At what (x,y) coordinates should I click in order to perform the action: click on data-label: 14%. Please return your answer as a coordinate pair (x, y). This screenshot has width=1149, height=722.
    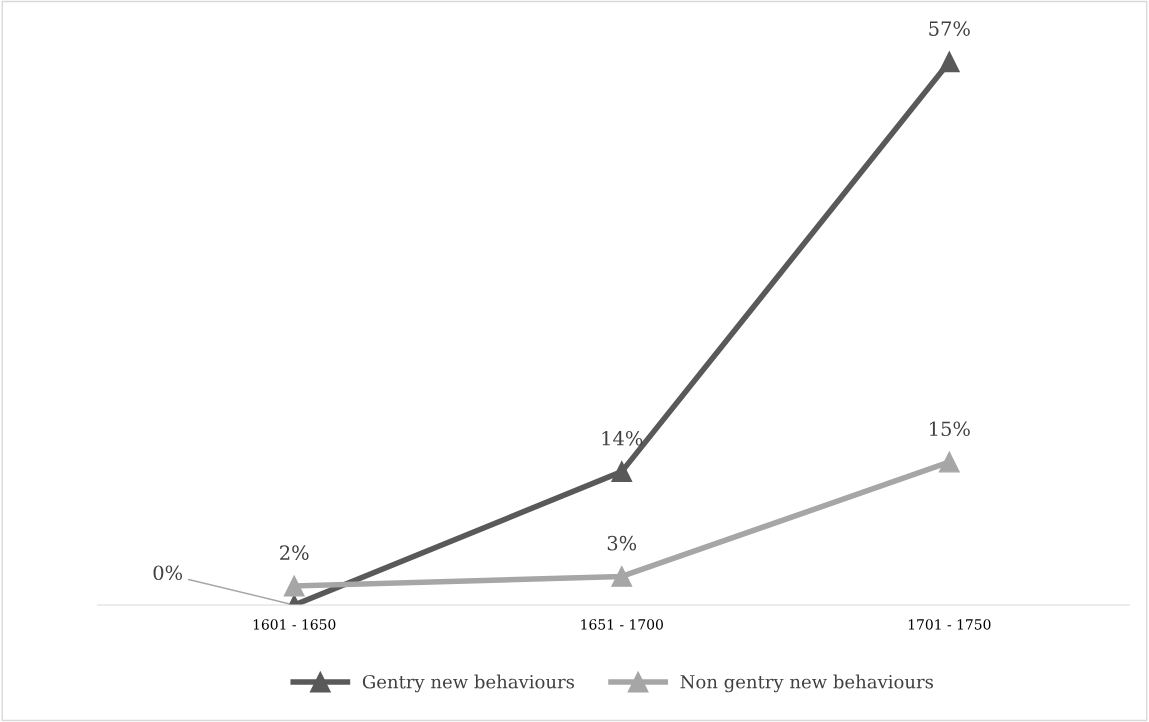
    Looking at the image, I should click on (622, 438).